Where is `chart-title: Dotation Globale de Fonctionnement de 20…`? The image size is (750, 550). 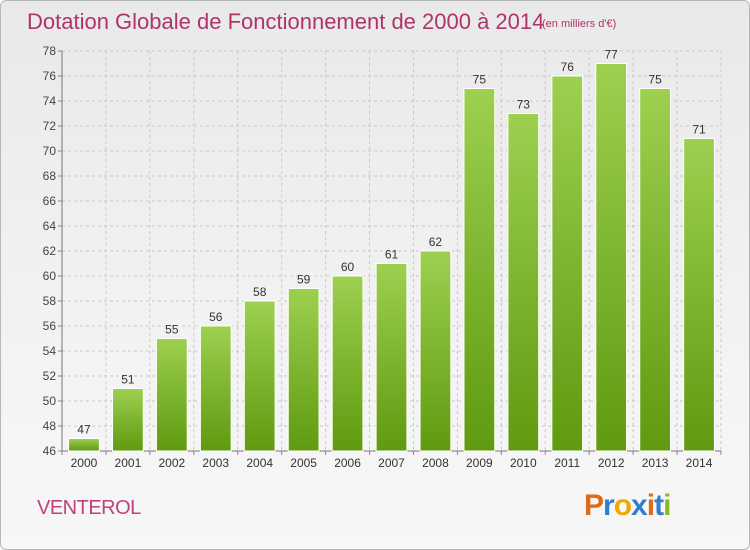 chart-title: Dotation Globale de Fonctionnement de 20… is located at coordinates (286, 21).